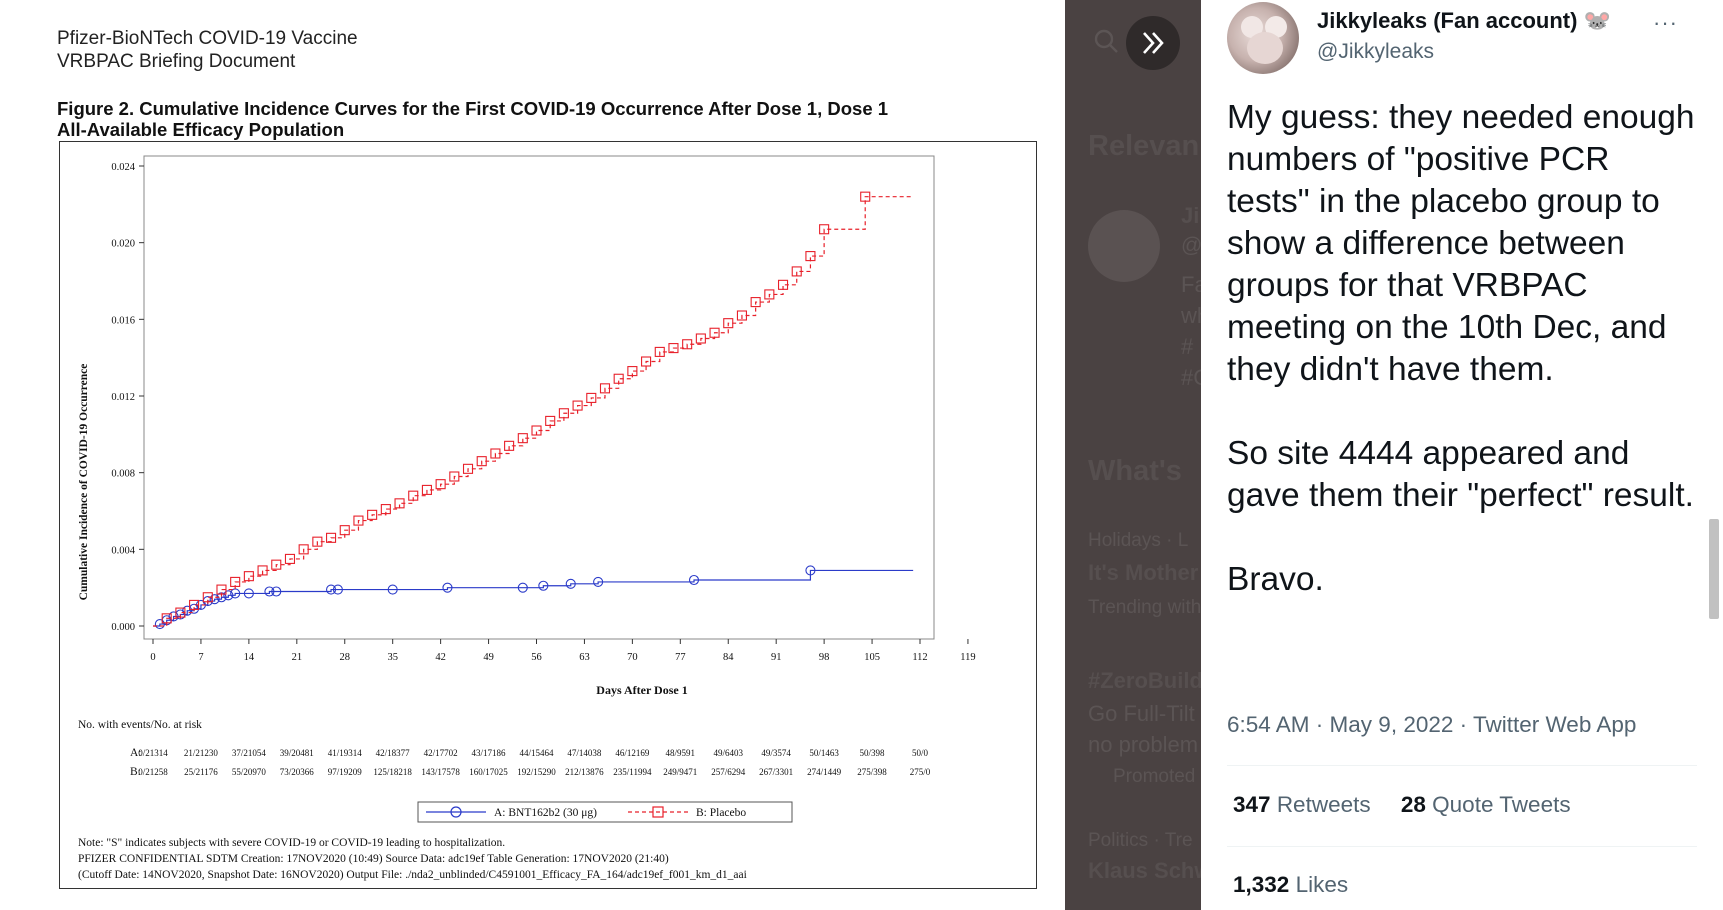  What do you see at coordinates (1665, 22) in the screenshot?
I see `more-options-icon: ···` at bounding box center [1665, 22].